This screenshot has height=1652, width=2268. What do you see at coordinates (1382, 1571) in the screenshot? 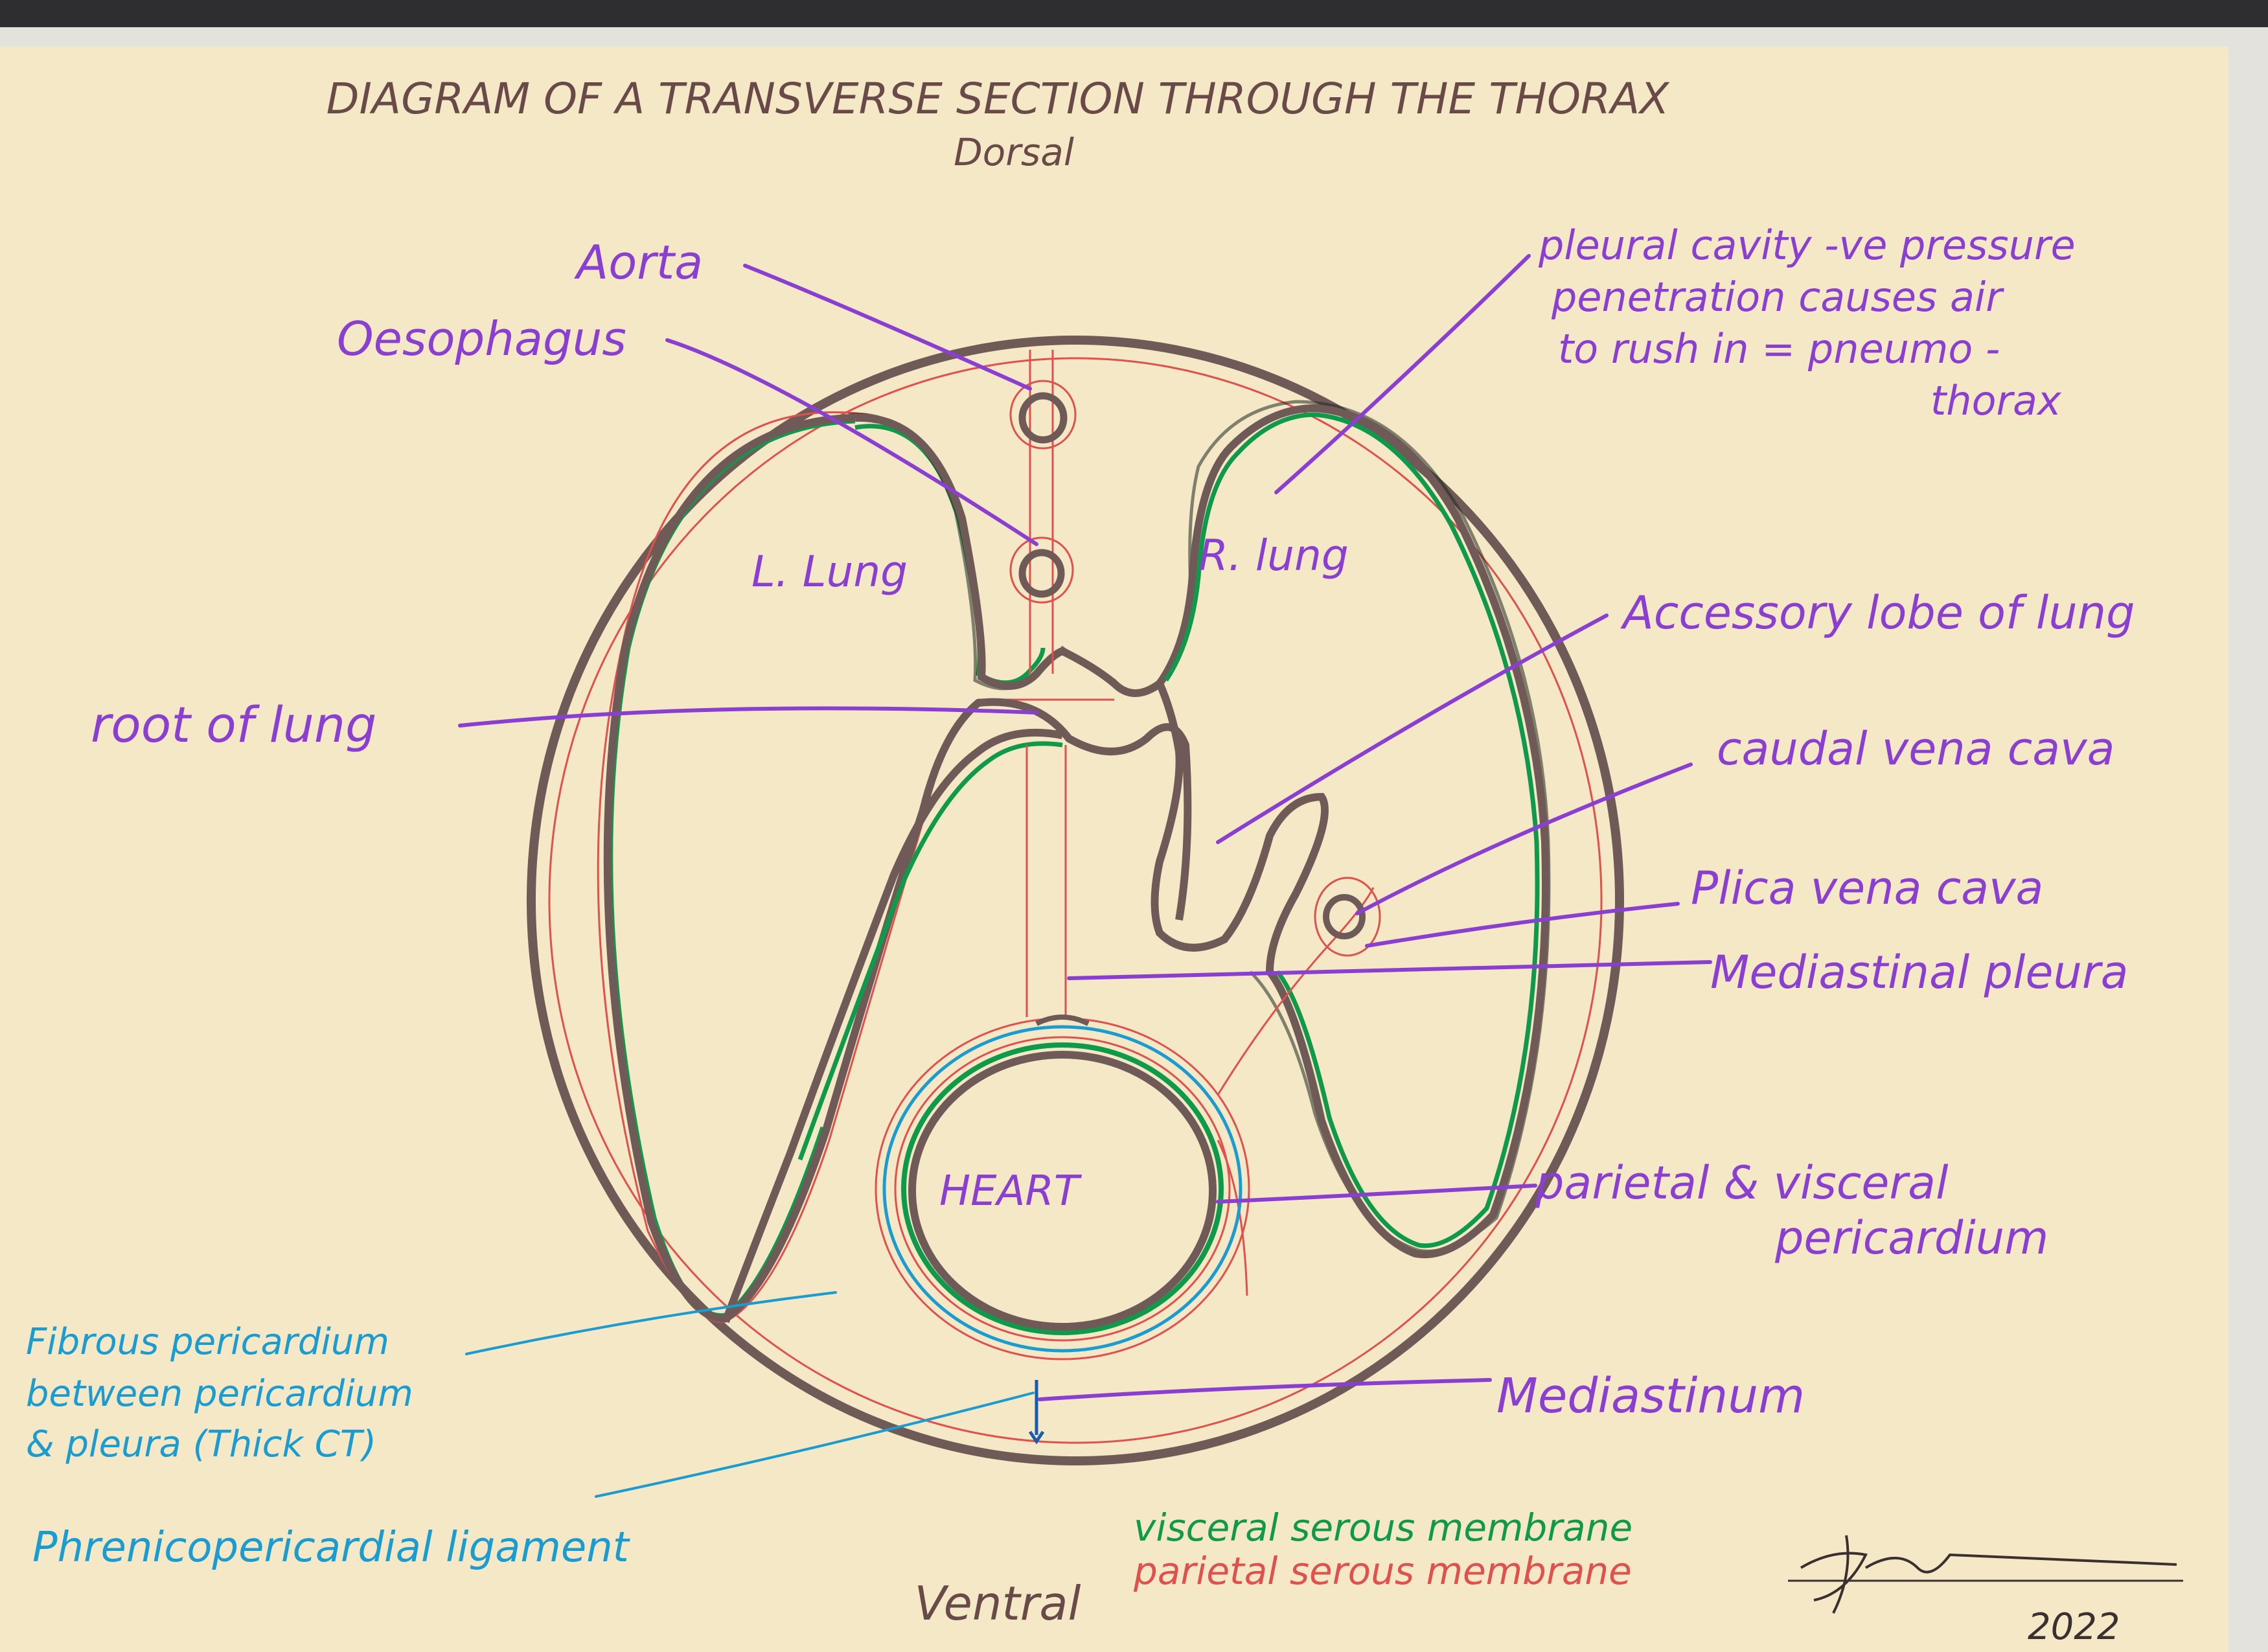
I see `legend-parietal: parietal serous membrane` at bounding box center [1382, 1571].